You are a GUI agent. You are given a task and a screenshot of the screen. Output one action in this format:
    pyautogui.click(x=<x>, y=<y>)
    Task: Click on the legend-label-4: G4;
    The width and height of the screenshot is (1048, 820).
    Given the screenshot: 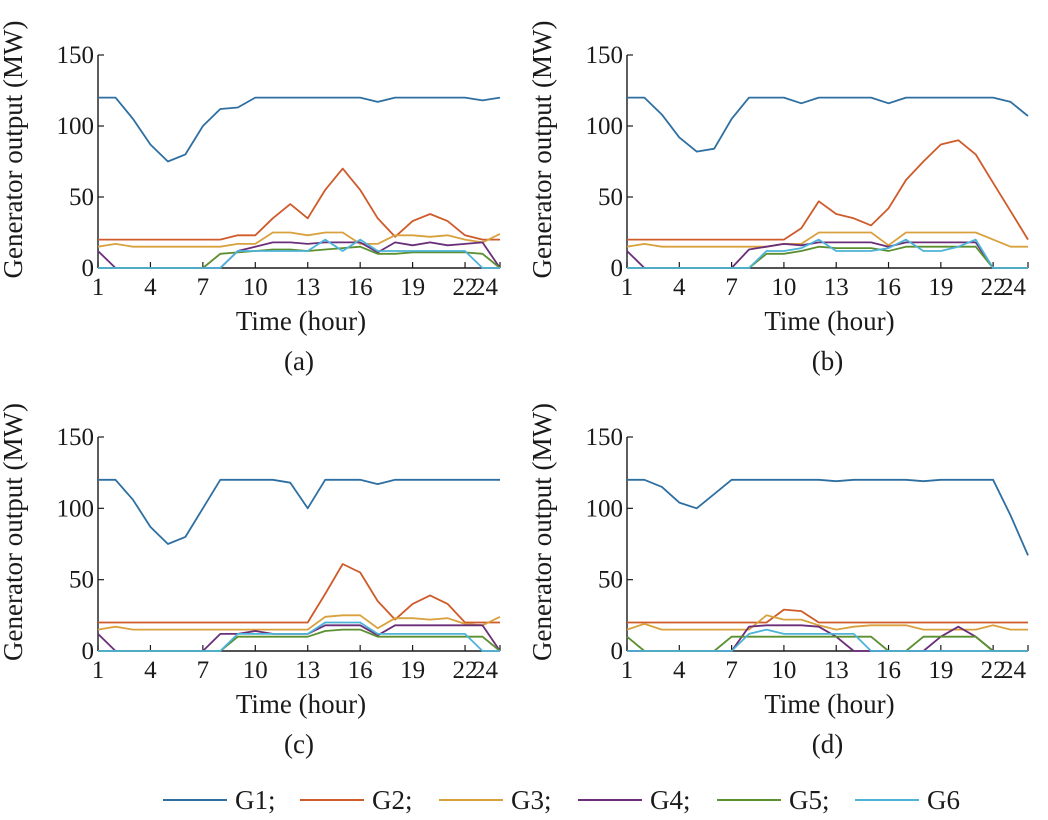 What is the action you would take?
    pyautogui.click(x=670, y=800)
    